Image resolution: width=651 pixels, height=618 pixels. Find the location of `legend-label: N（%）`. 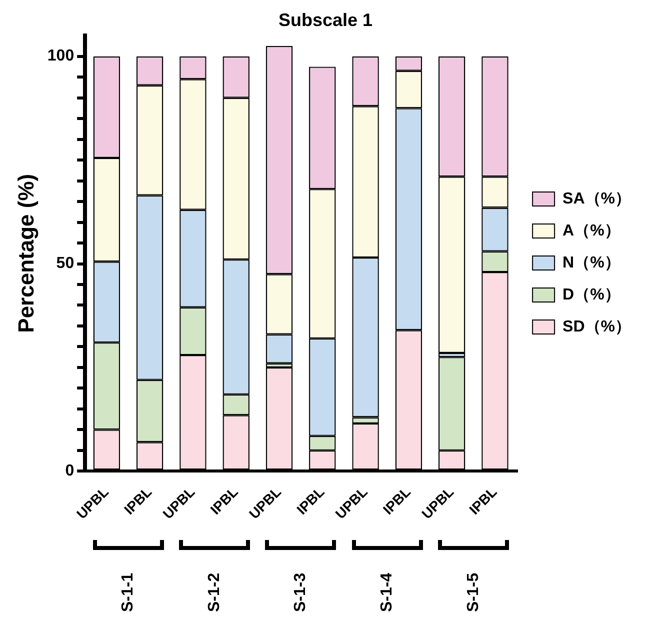

legend-label: N（%） is located at coordinates (591, 263).